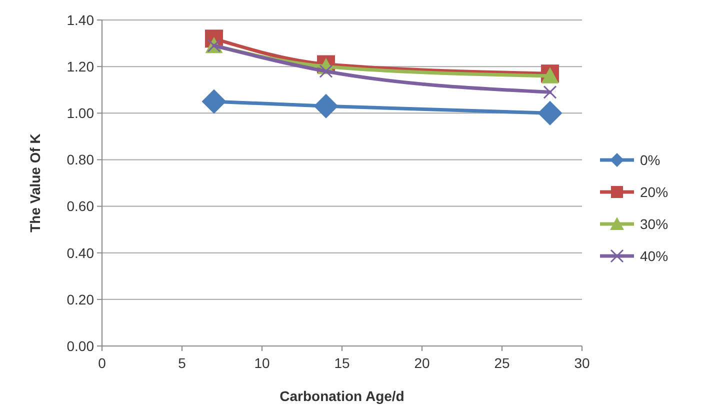 The height and width of the screenshot is (414, 705). I want to click on legend-label: 40%, so click(654, 256).